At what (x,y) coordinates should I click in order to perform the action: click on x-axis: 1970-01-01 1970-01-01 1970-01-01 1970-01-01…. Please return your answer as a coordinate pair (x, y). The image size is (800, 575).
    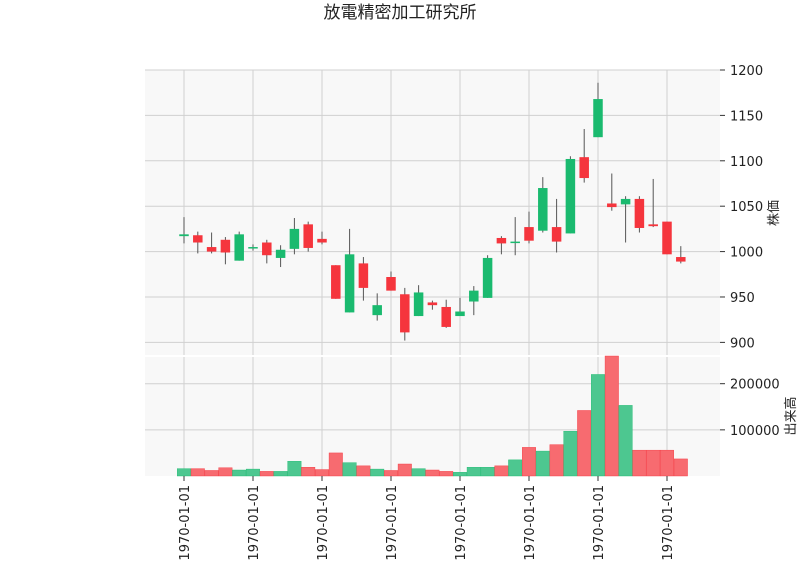
    Looking at the image, I should click on (427, 518).